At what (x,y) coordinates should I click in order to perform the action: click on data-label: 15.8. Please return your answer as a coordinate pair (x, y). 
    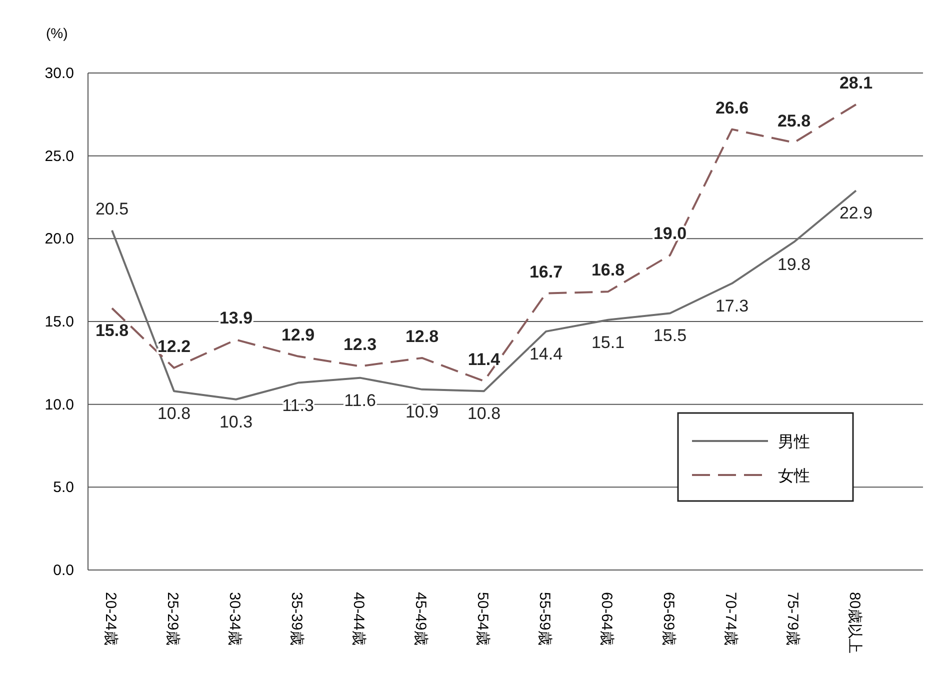
    Looking at the image, I should click on (112, 330).